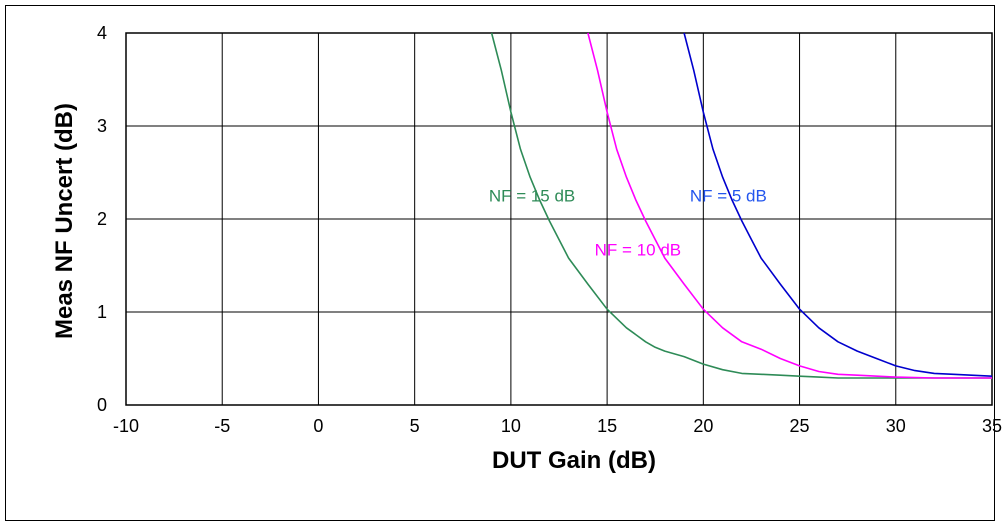 The image size is (1002, 526). I want to click on x-tick-label: 15, so click(607, 426).